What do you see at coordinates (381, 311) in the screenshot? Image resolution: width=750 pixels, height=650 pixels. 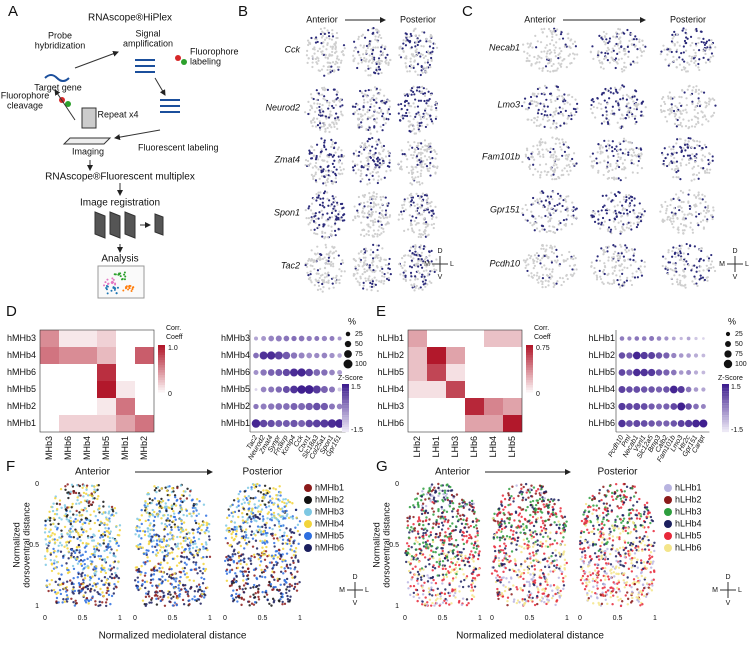 I see `panel-label: E` at bounding box center [381, 311].